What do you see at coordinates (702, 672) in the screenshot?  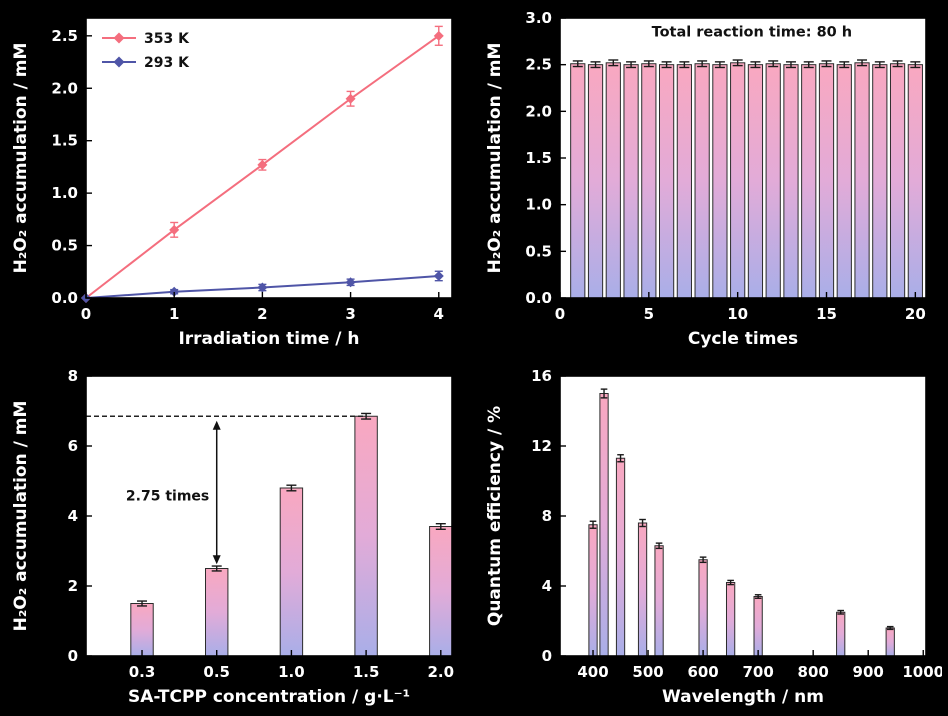 I see `svg-text: 600` at bounding box center [702, 672].